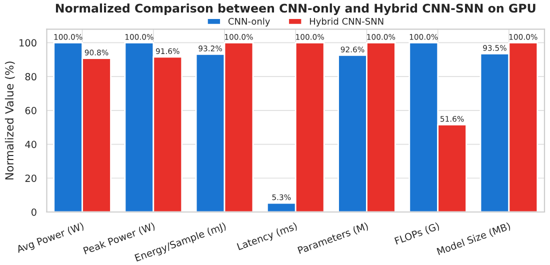  Describe the element at coordinates (28, 43) in the screenshot. I see `y-tick-label: 100` at that location.